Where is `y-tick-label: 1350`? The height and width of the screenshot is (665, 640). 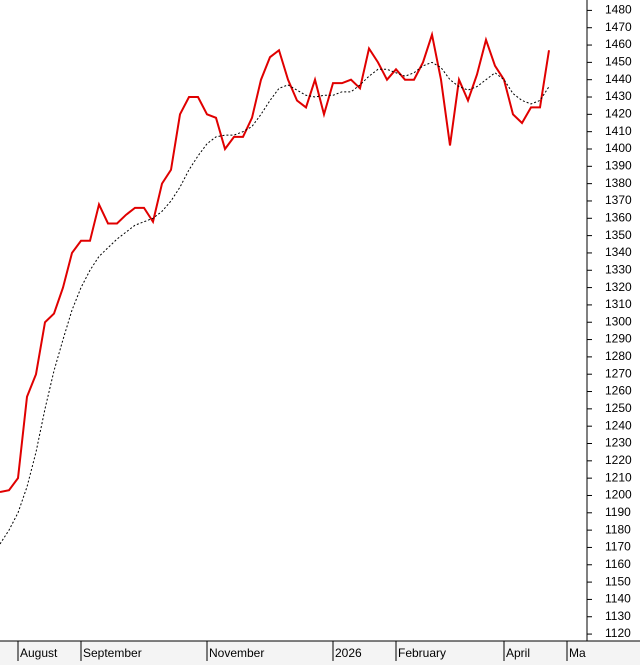 y-tick-label: 1350 is located at coordinates (618, 235).